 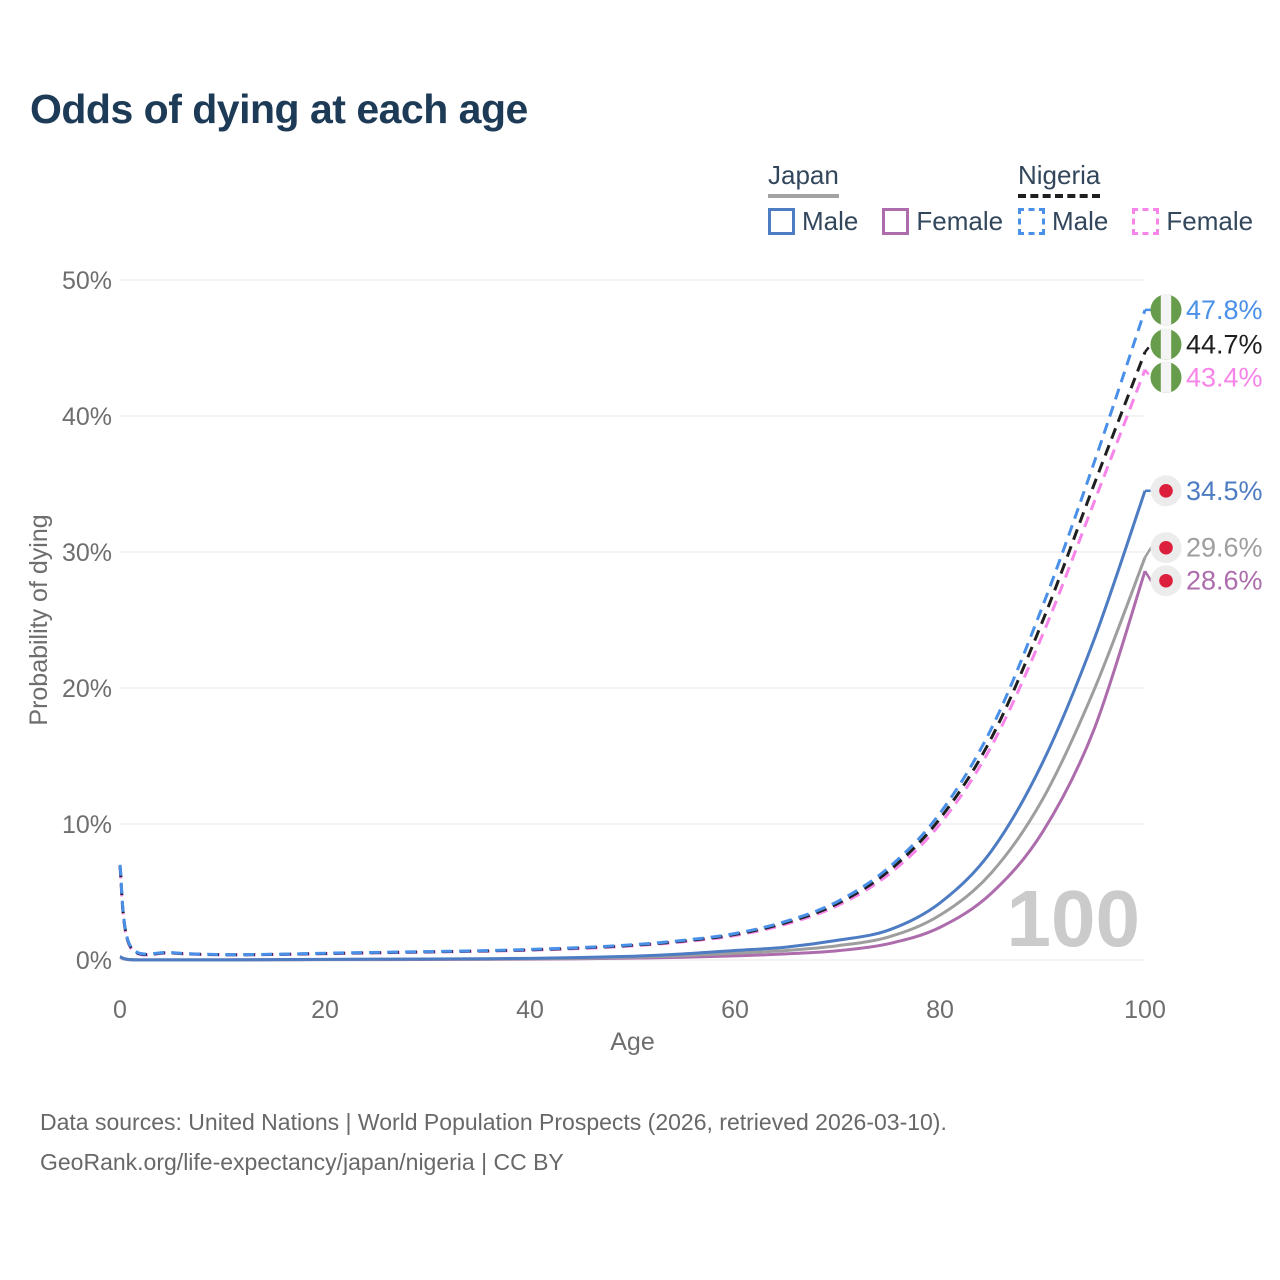 What do you see at coordinates (781, 221) in the screenshot?
I see `japan-male-swatch-icon` at bounding box center [781, 221].